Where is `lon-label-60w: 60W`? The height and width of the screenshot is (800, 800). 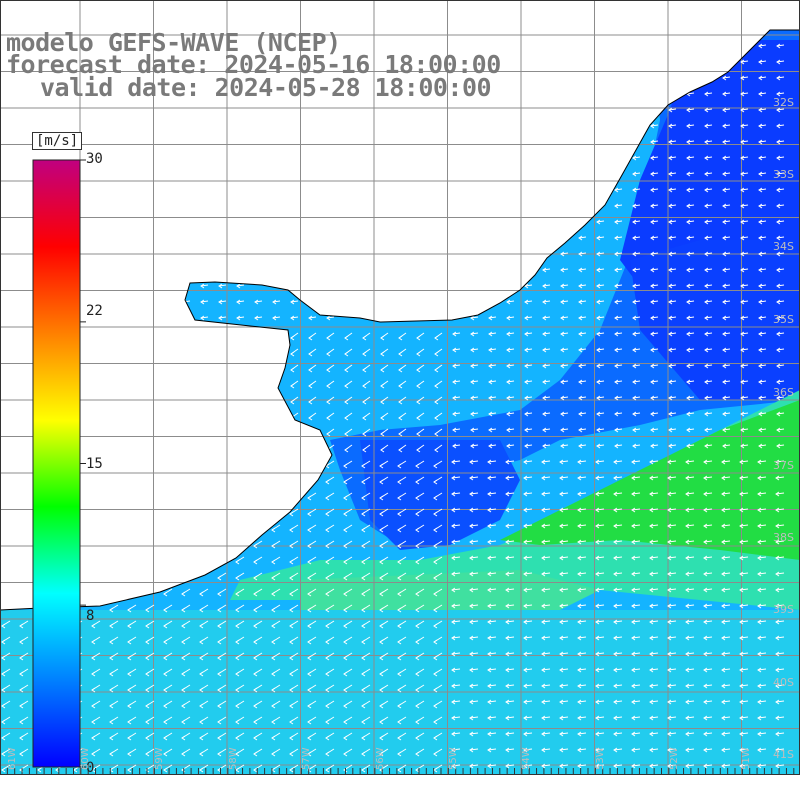 lon-label-60w: 60W is located at coordinates (85, 758).